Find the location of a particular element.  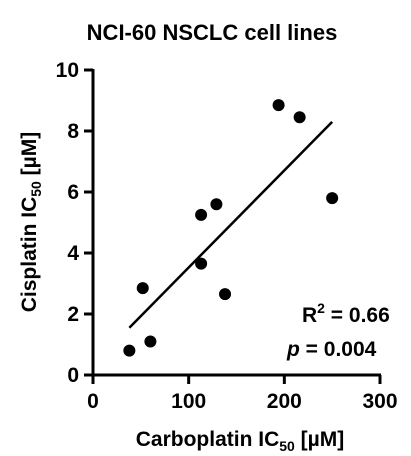

p-value-annotation: p = 0.004 is located at coordinates (331, 349).